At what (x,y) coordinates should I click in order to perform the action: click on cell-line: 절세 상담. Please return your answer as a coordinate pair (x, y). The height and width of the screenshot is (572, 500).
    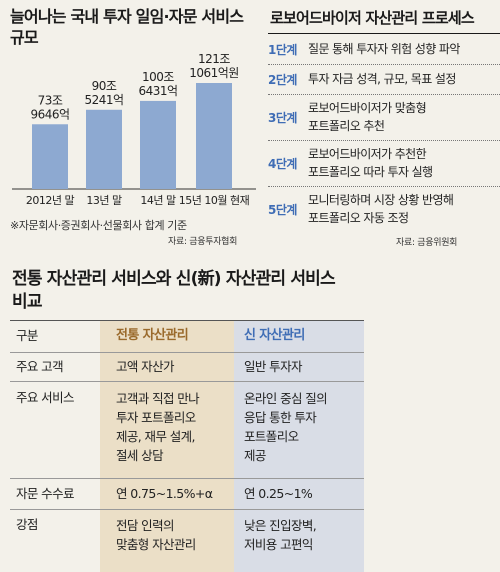
    Looking at the image, I should click on (140, 455).